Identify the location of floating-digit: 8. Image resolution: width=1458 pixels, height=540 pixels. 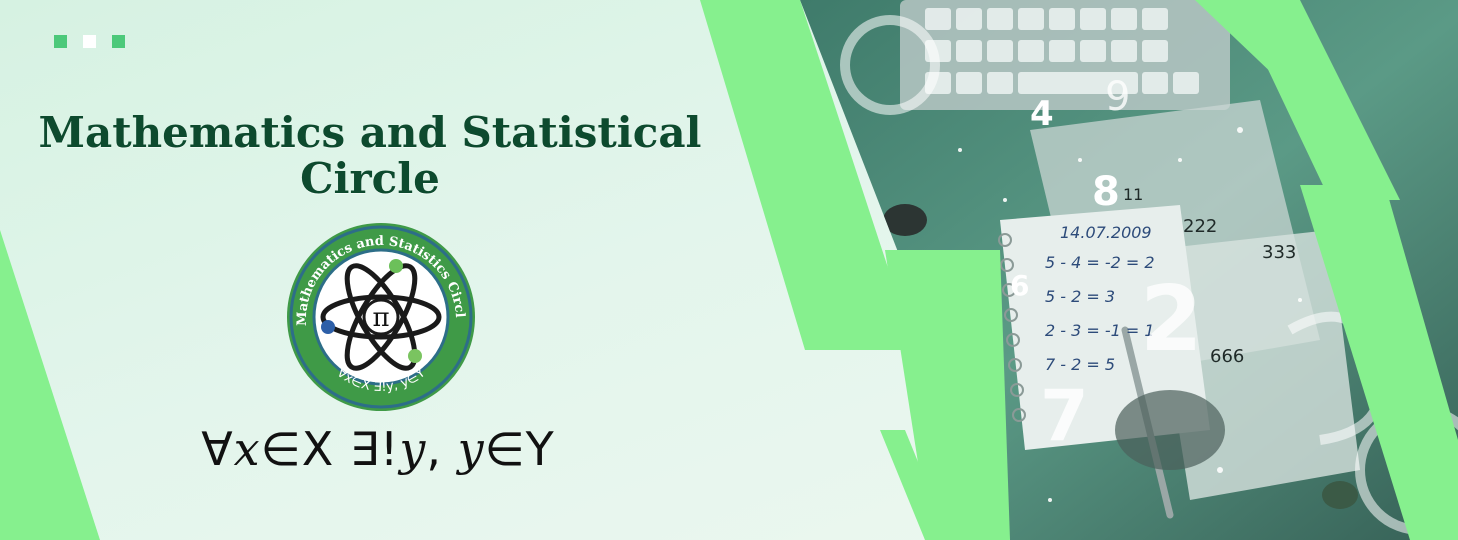
(1106, 192).